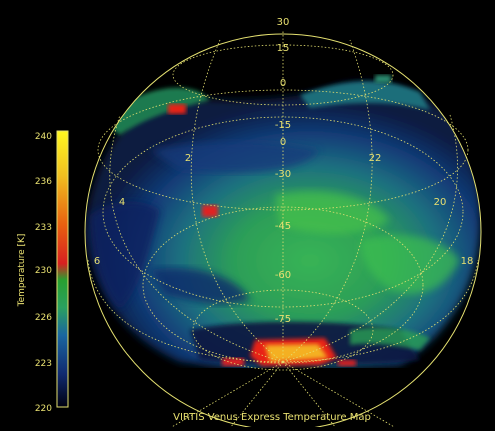 This screenshot has width=495, height=431. I want to click on latitude-labels: 30 15 0 -15 0 -30 -45 -60 -75, so click(283, 171).